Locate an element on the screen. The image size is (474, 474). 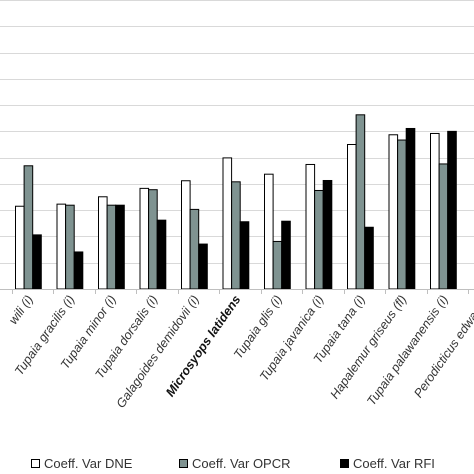
category-label-0: wili (i) is located at coordinates (21, 310).